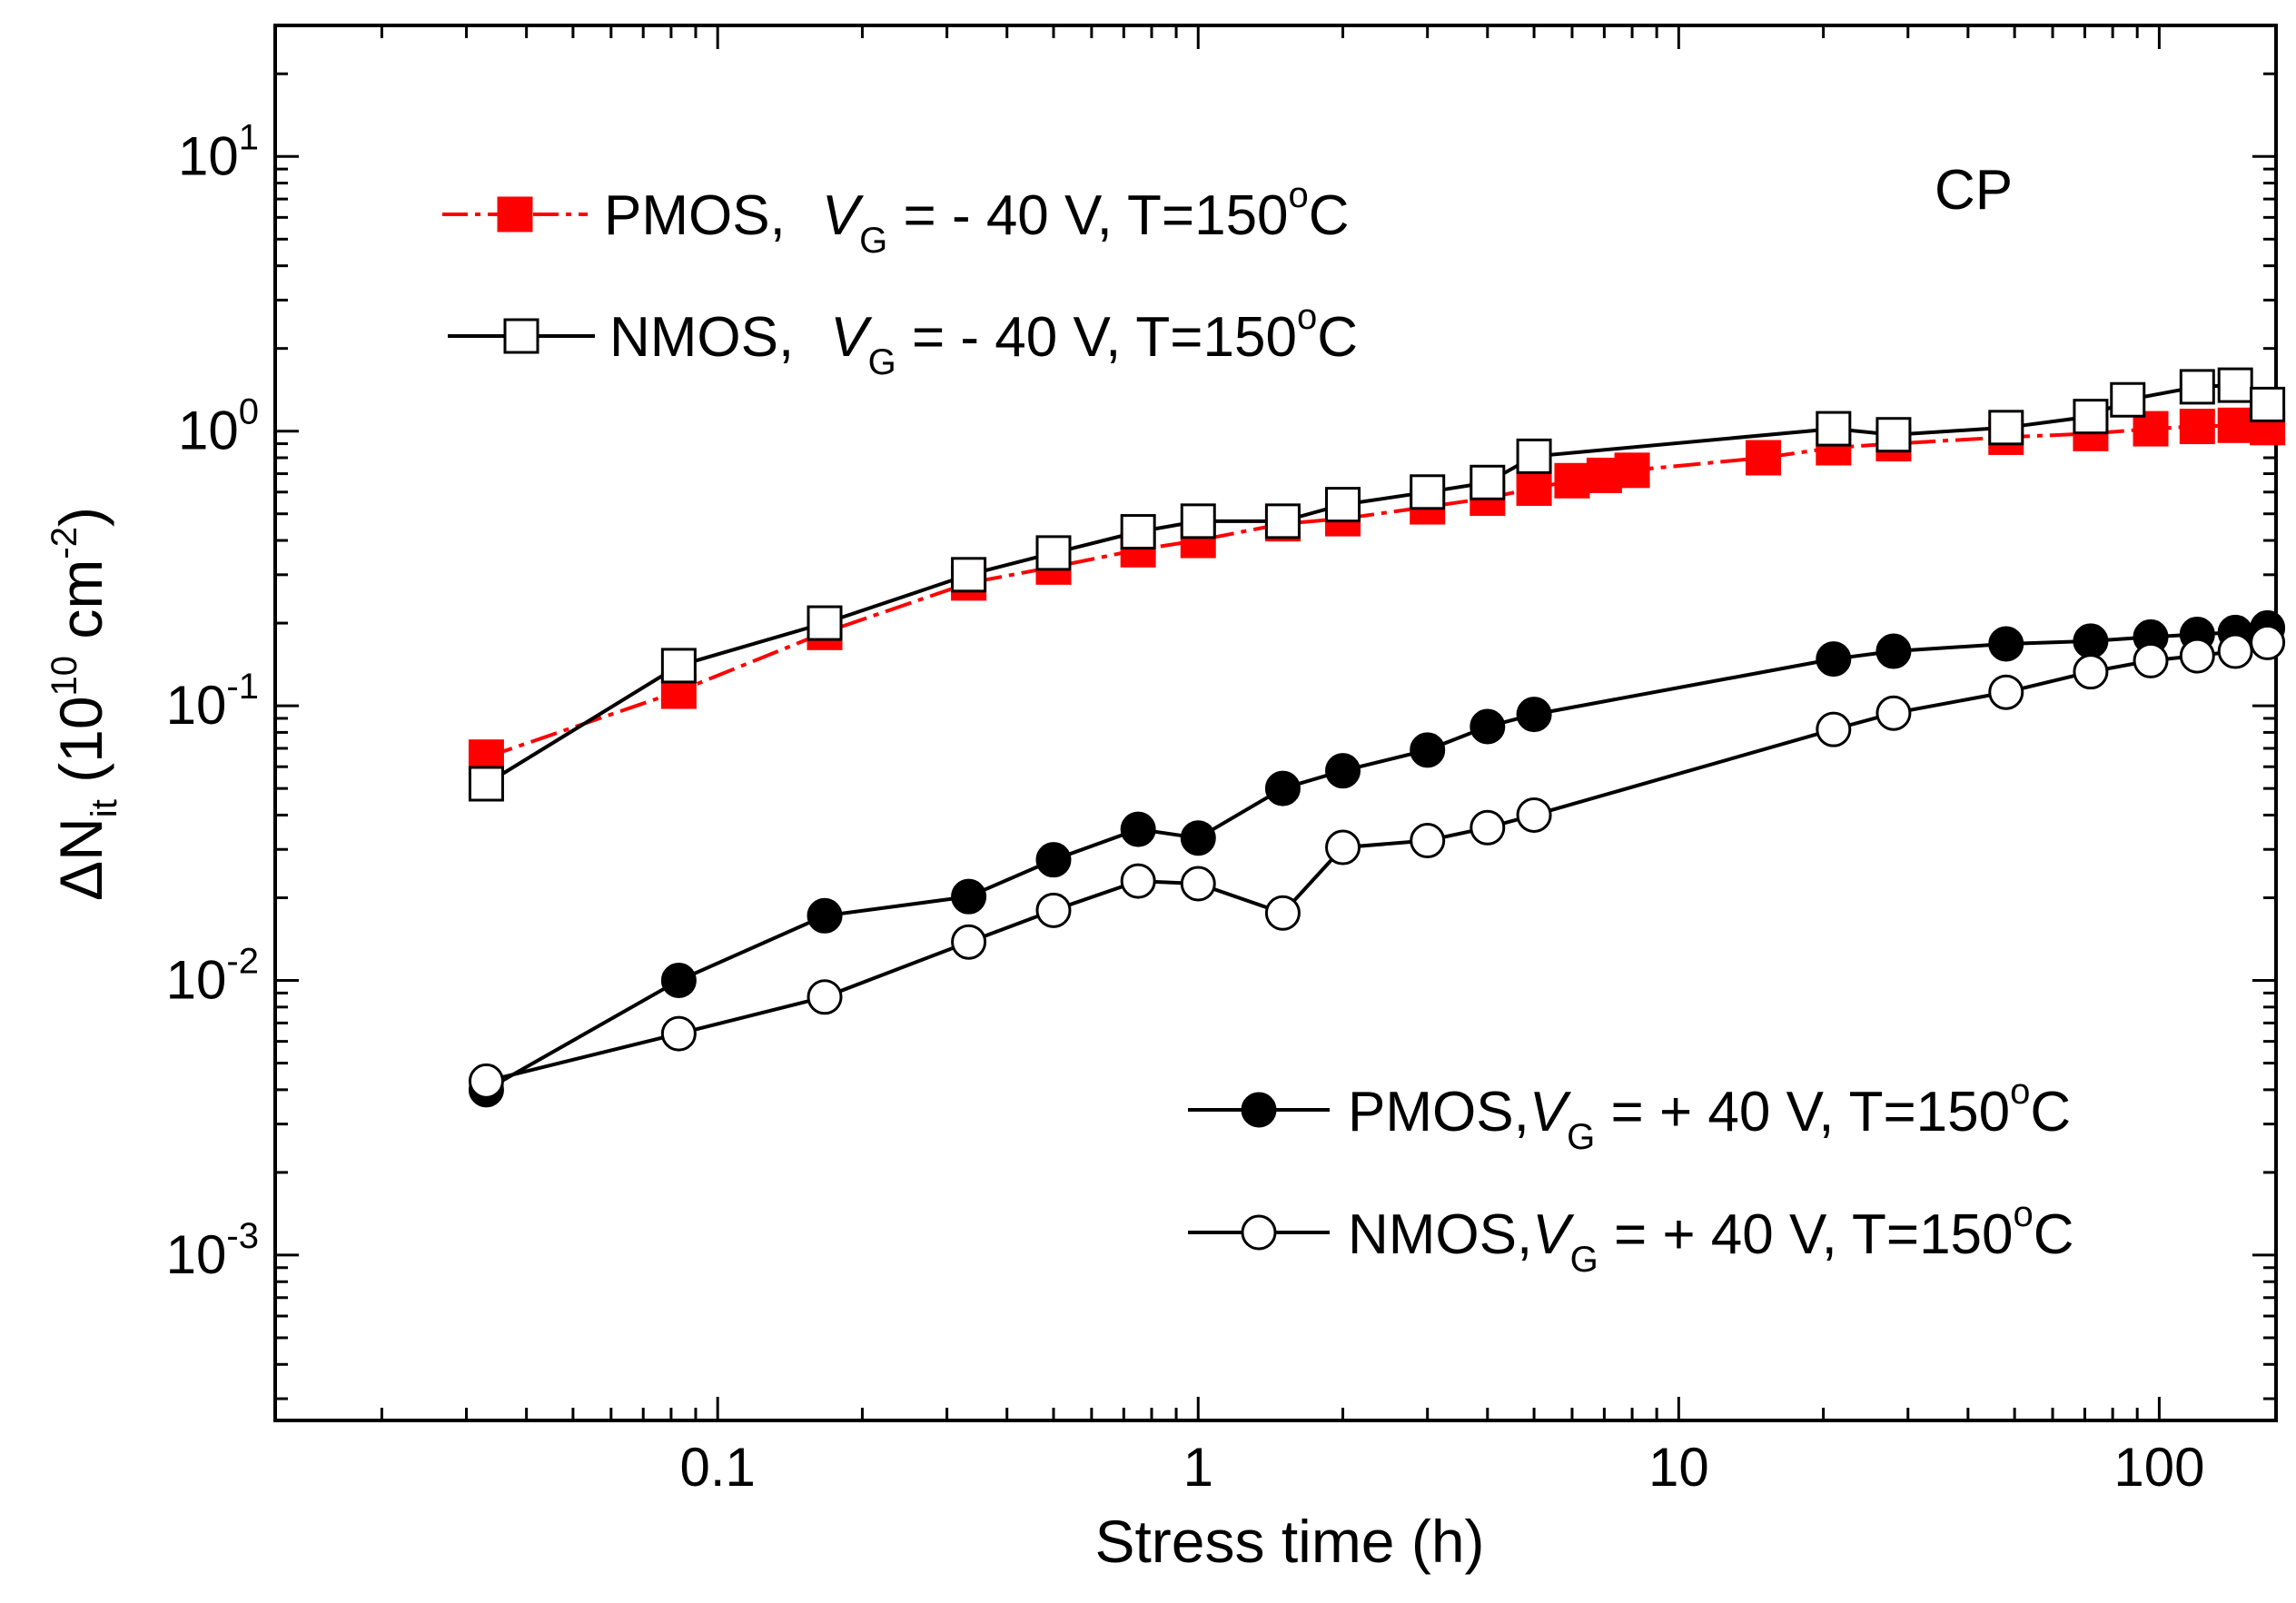  Describe the element at coordinates (104, 808) in the screenshot. I see `y-axis-title-sub: it` at that location.